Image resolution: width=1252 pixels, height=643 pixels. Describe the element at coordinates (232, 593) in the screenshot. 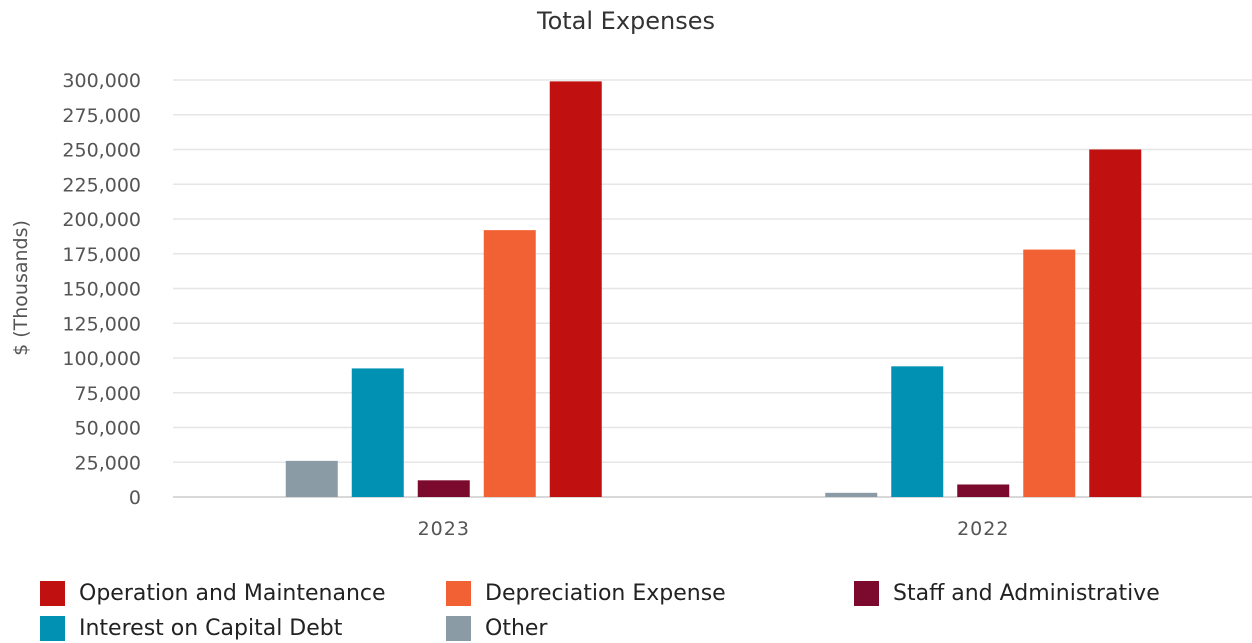

I see `legend-label: Operation and Maintenance` at that location.